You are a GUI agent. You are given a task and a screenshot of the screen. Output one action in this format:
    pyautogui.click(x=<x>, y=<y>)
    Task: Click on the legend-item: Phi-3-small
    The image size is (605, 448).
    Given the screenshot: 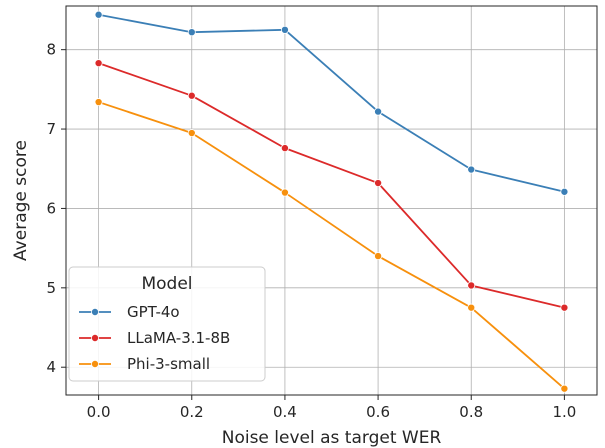 What is the action you would take?
    pyautogui.click(x=144, y=364)
    